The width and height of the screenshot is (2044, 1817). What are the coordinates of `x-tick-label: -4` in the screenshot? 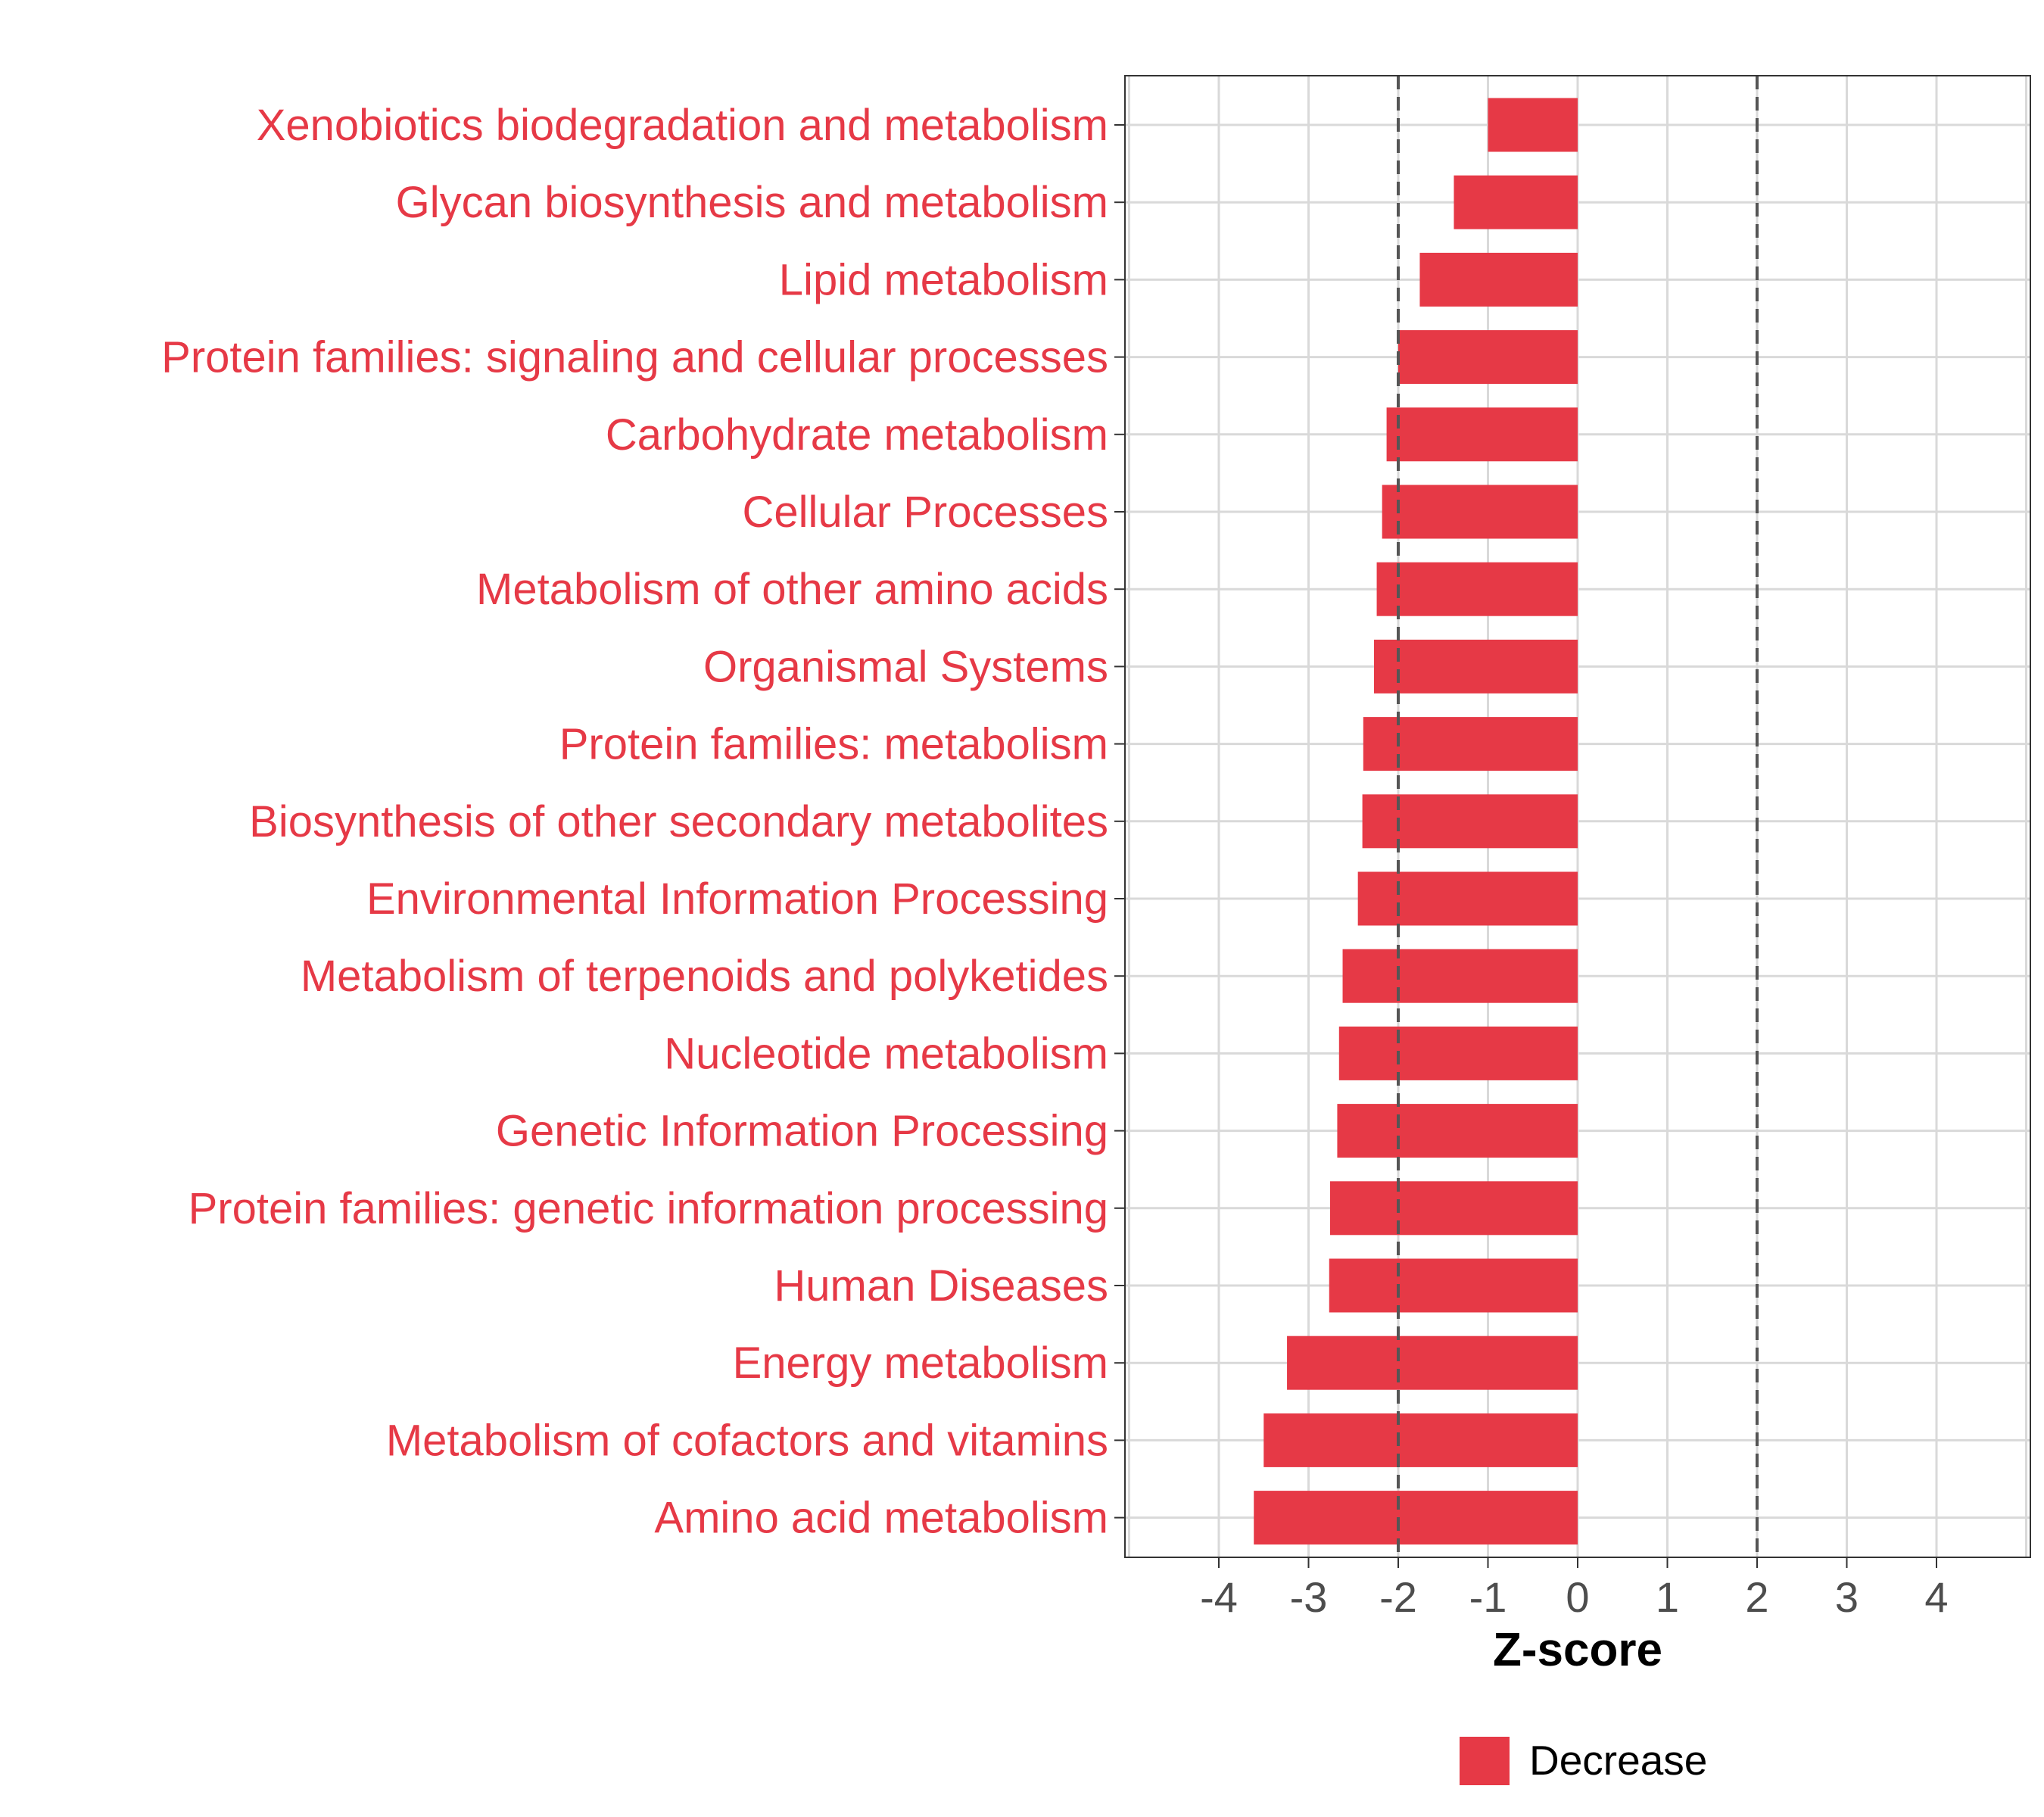 It's located at (1219, 1597).